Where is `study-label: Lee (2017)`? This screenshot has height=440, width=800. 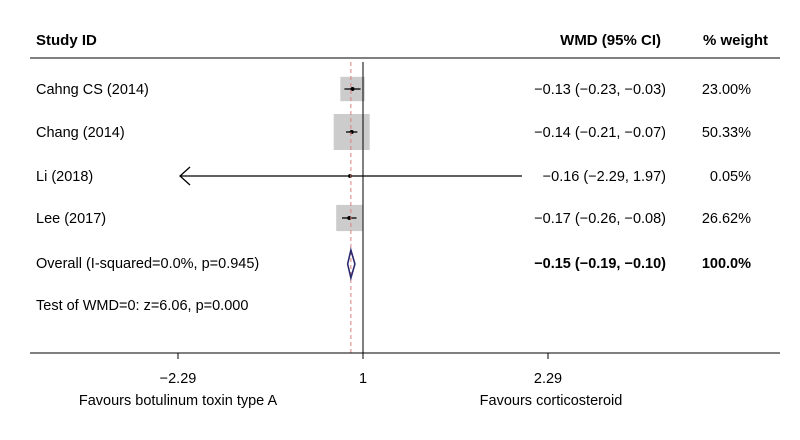 study-label: Lee (2017) is located at coordinates (71, 219).